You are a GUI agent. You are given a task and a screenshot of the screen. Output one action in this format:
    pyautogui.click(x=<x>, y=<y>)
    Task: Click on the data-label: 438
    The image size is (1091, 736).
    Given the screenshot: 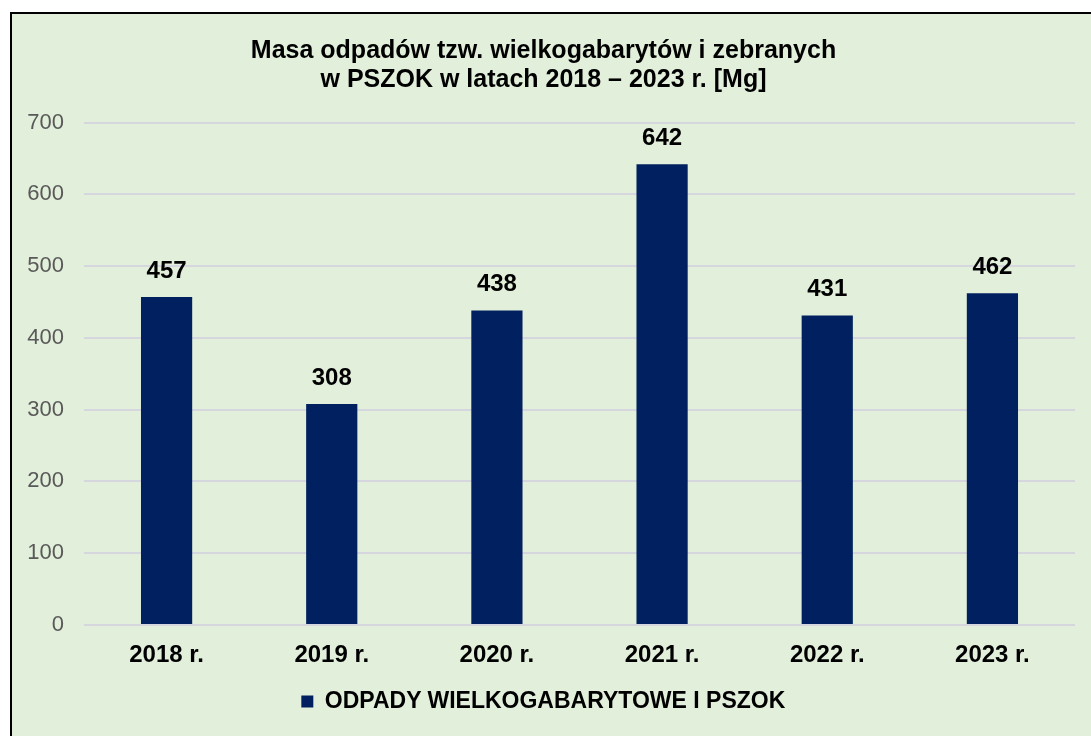 What is the action you would take?
    pyautogui.click(x=496, y=283)
    